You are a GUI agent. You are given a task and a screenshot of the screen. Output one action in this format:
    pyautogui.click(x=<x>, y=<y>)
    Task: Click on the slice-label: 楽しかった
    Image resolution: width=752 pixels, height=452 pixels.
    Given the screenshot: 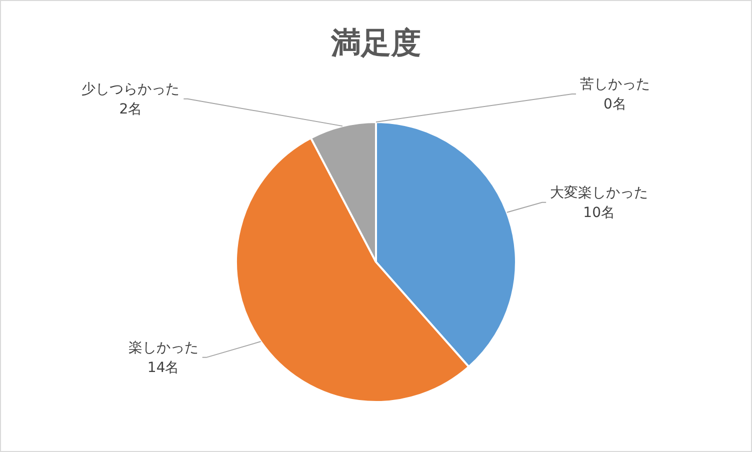 What is the action you would take?
    pyautogui.click(x=163, y=348)
    